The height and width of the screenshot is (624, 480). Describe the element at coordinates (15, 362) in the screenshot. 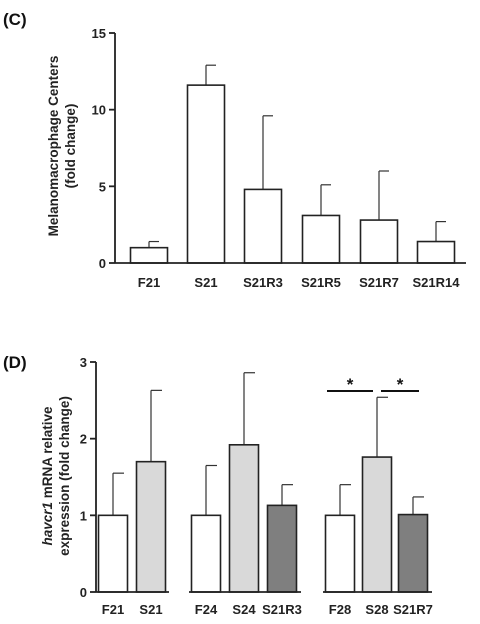

I see `panel-d-label: (D)` at that location.